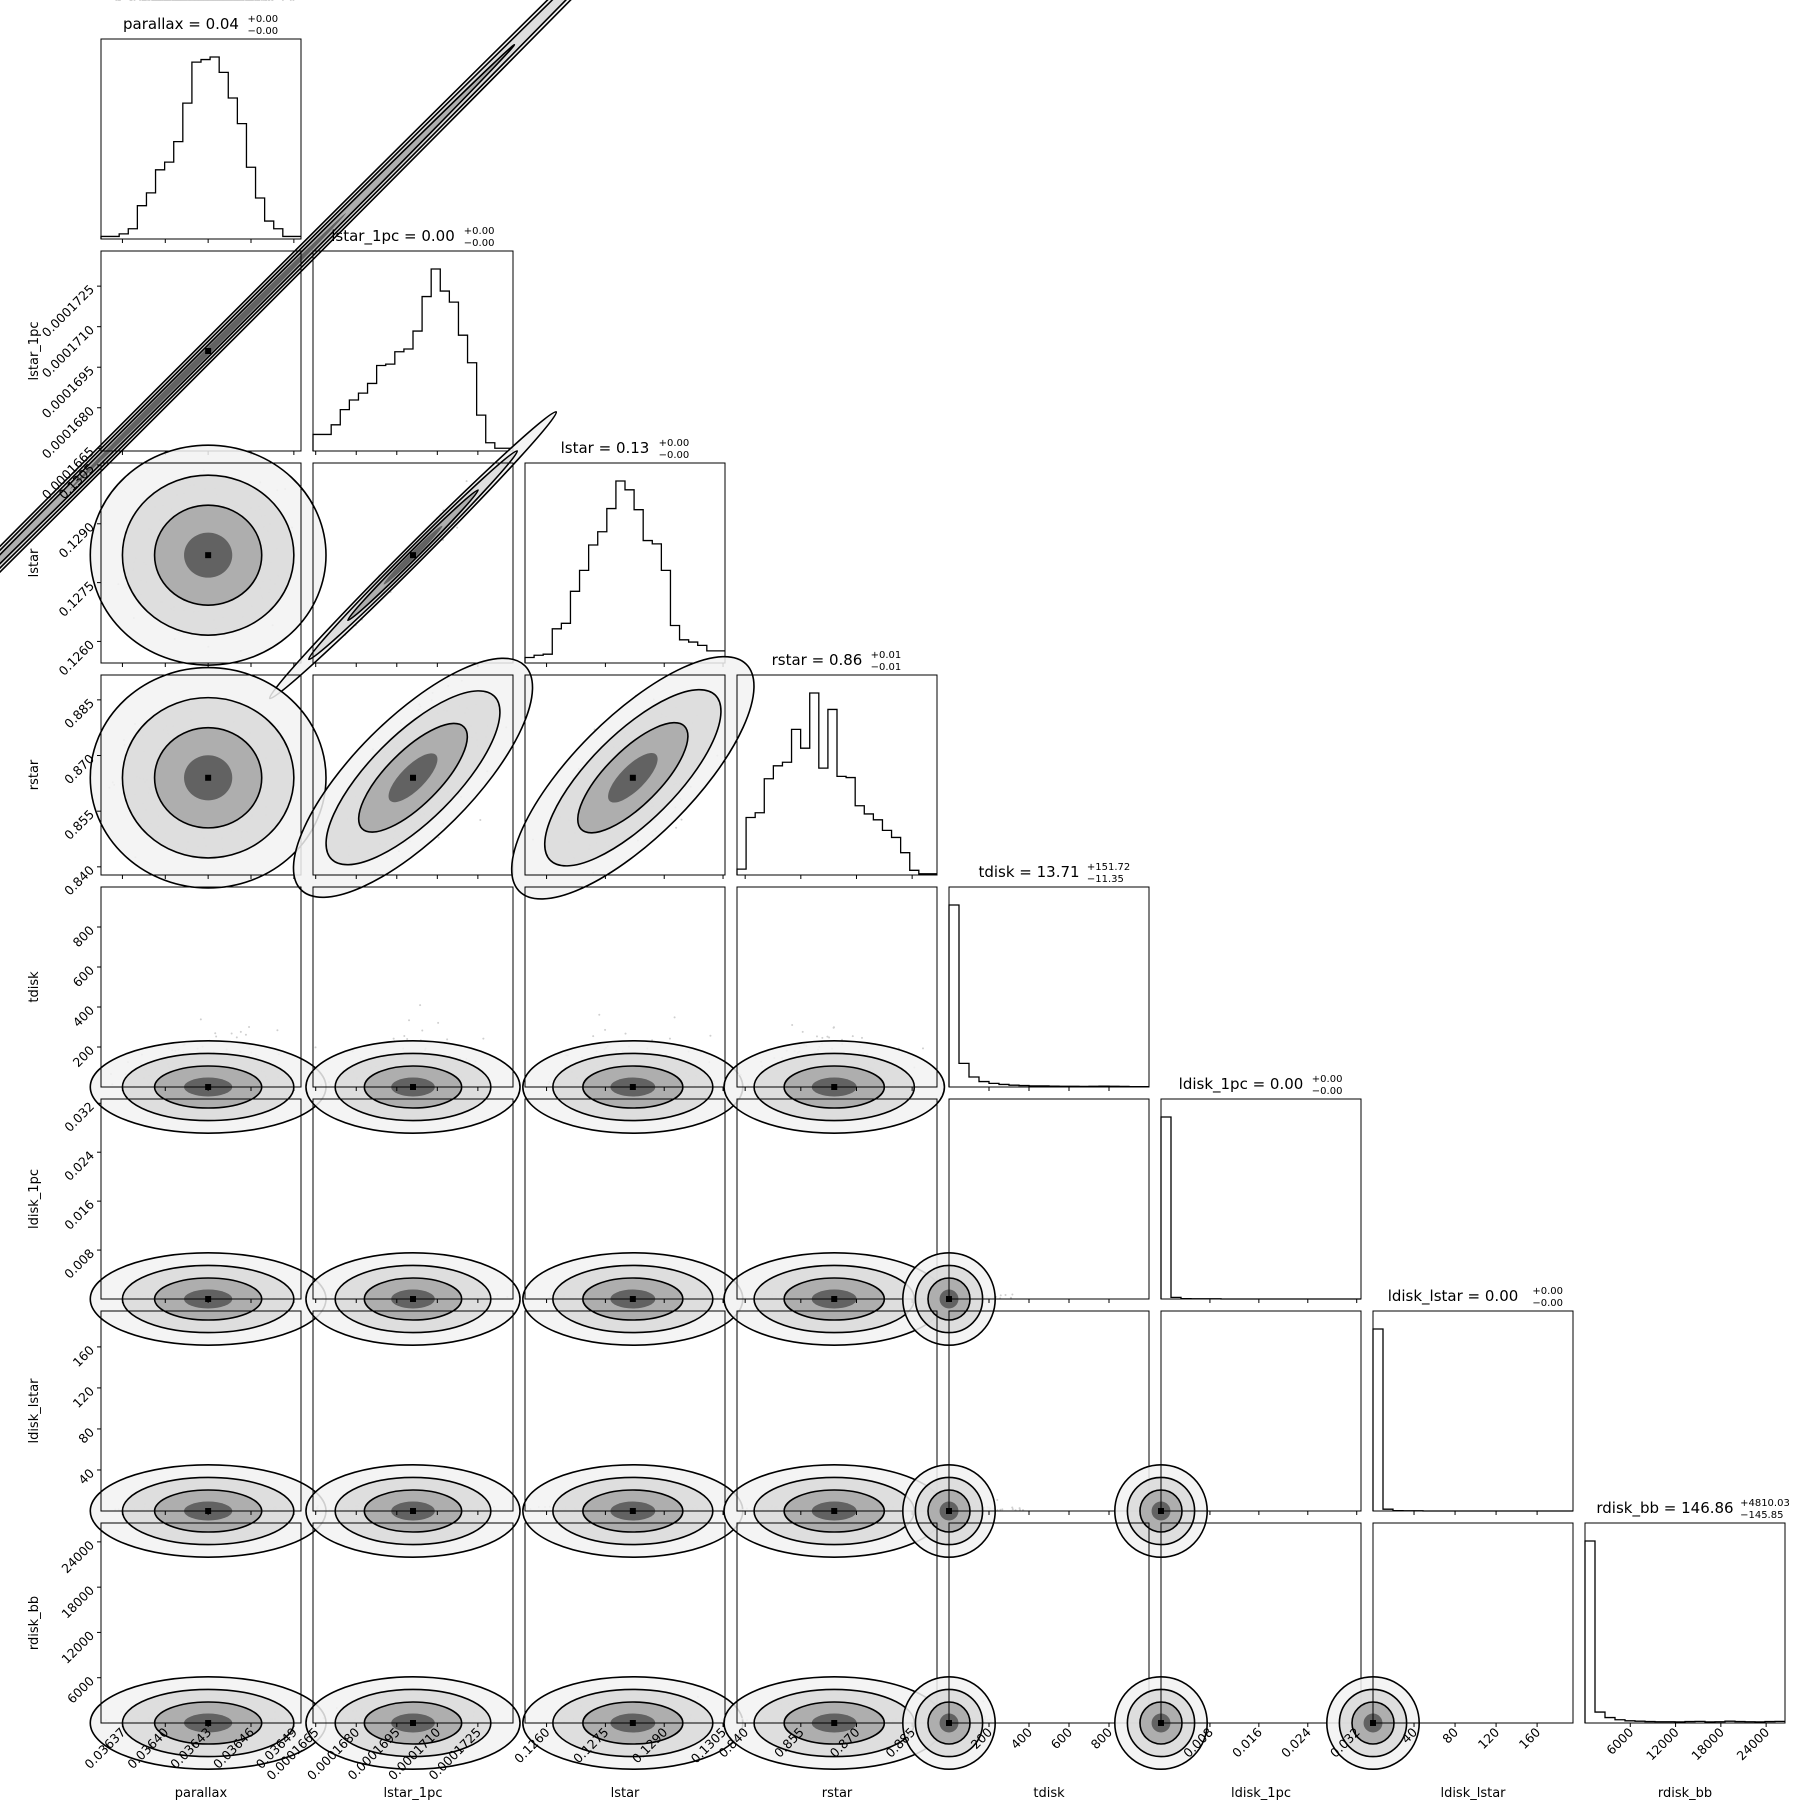 This screenshot has width=1809, height=1809. Describe the element at coordinates (393, 236) in the screenshot. I see `panel-title: lstar_1pc = 0.00` at that location.